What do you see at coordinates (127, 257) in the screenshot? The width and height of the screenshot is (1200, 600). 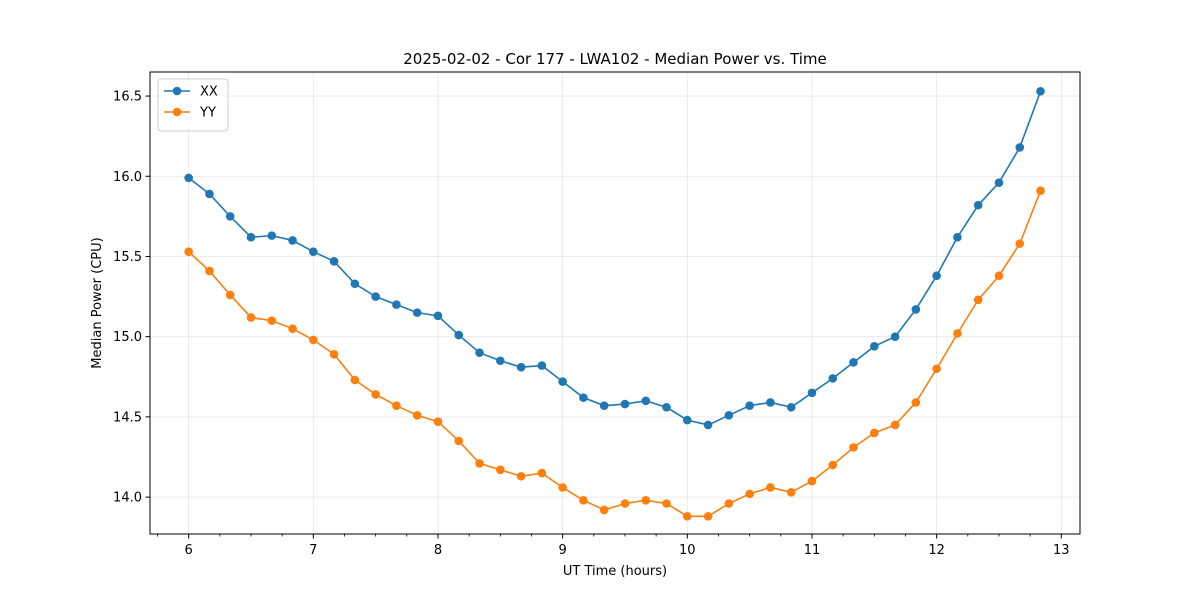 I see `y-tick-label: 15.5` at bounding box center [127, 257].